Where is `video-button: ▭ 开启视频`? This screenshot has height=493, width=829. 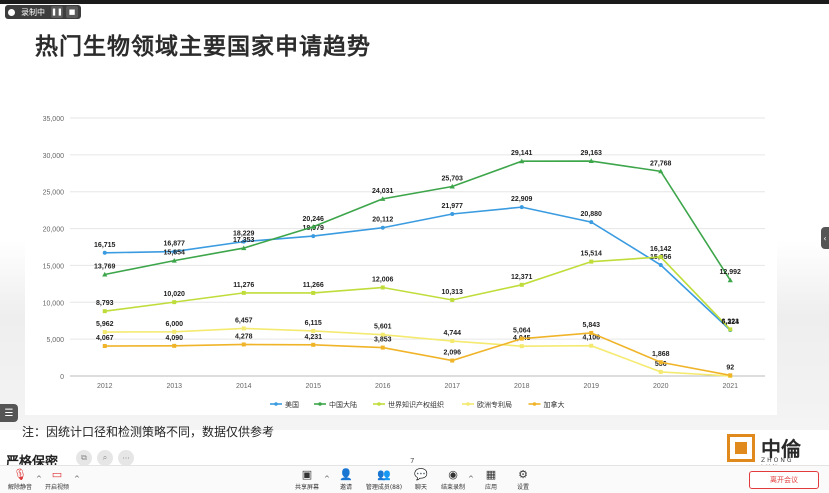
video-button: ▭ 开启视频 is located at coordinates (57, 479).